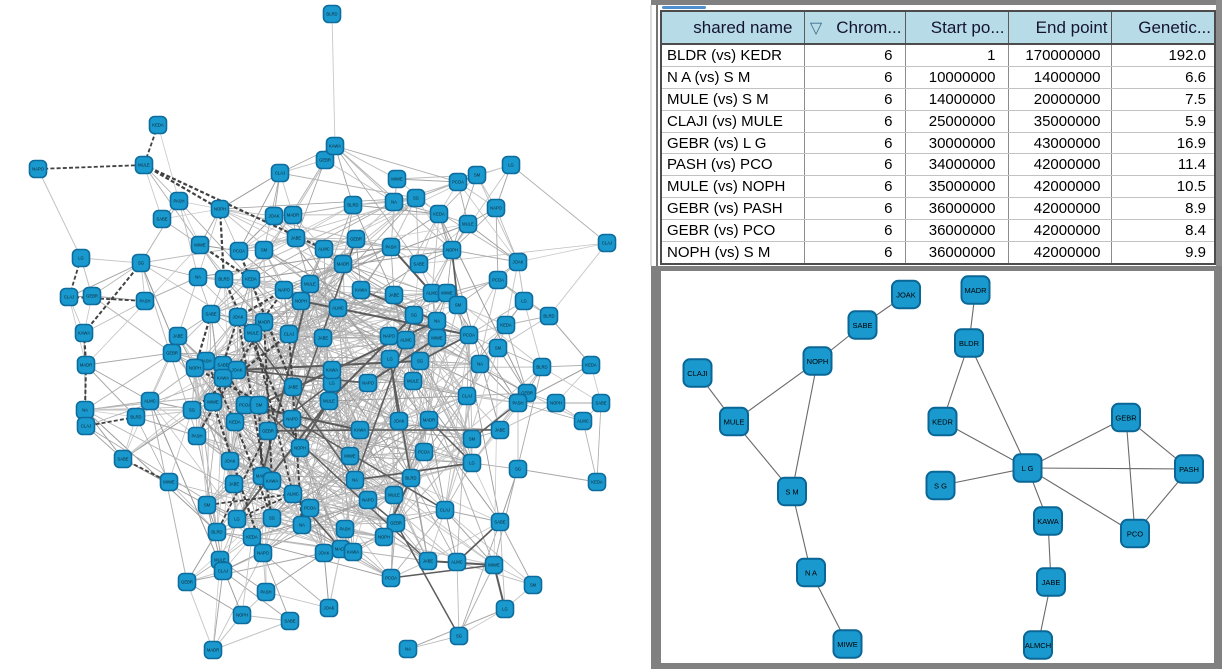 This screenshot has height=669, width=1222. What do you see at coordinates (289, 334) in the screenshot?
I see `svg-text: CLAJ` at bounding box center [289, 334].